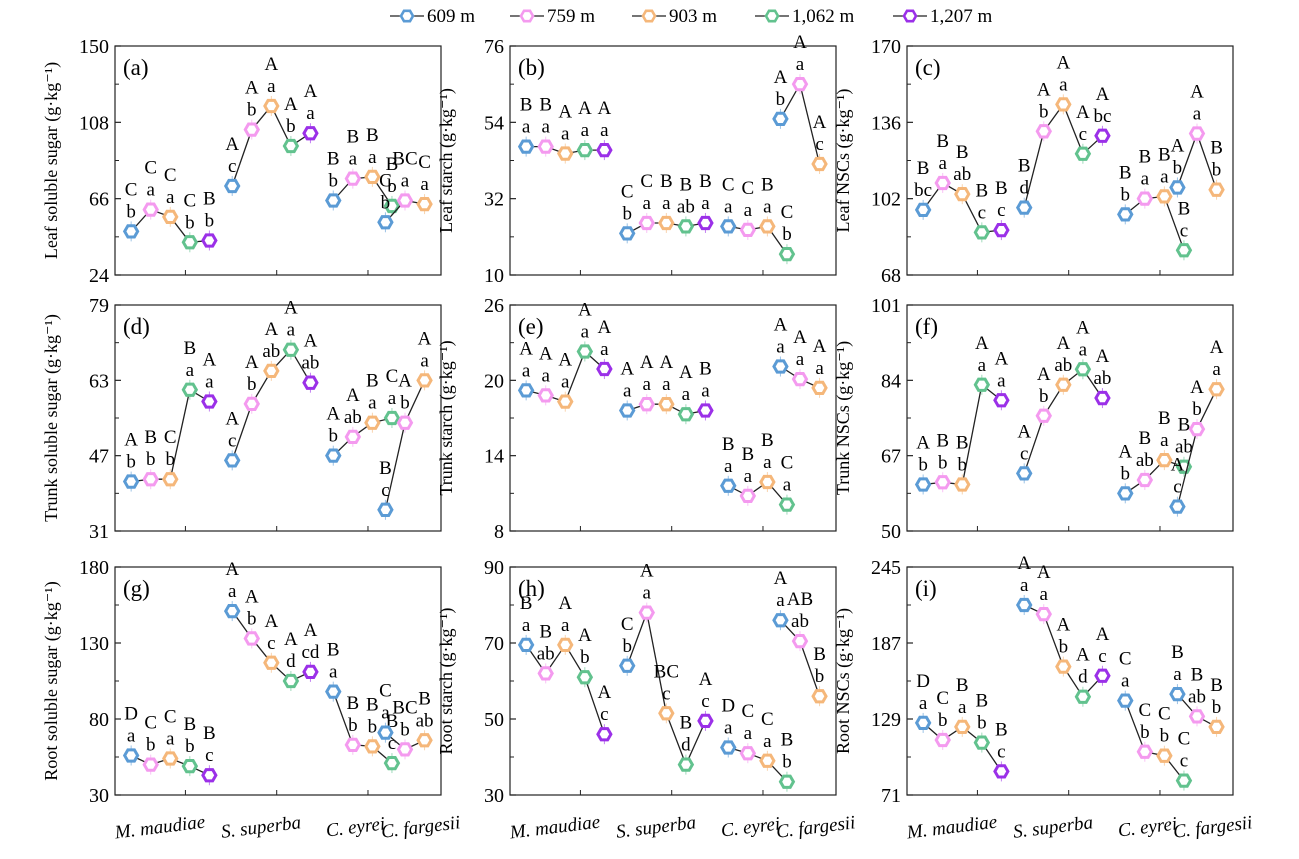  I want to click on x-tick-label-c-eyrei: C. eyrei, so click(356, 827).